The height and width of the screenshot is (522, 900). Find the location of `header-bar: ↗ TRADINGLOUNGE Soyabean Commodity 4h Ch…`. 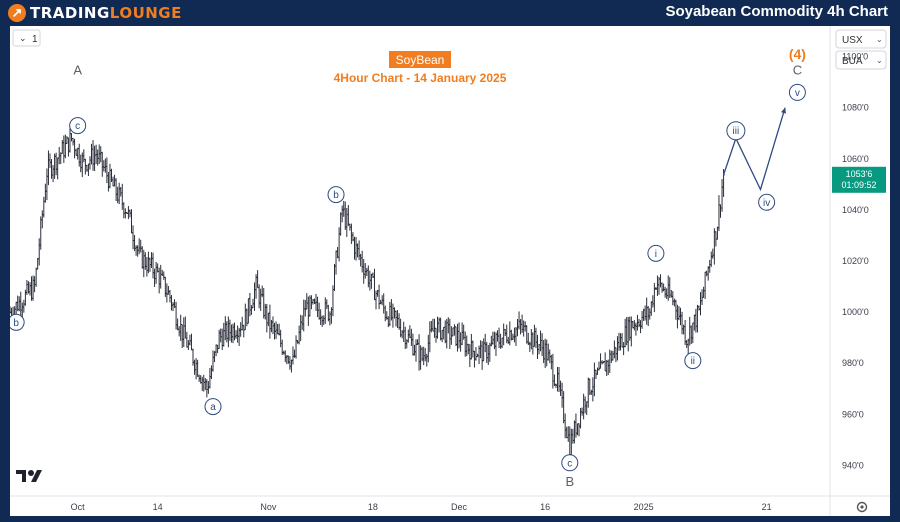

header-bar: ↗ TRADINGLOUNGE Soyabean Commodity 4h Ch… is located at coordinates (450, 13).